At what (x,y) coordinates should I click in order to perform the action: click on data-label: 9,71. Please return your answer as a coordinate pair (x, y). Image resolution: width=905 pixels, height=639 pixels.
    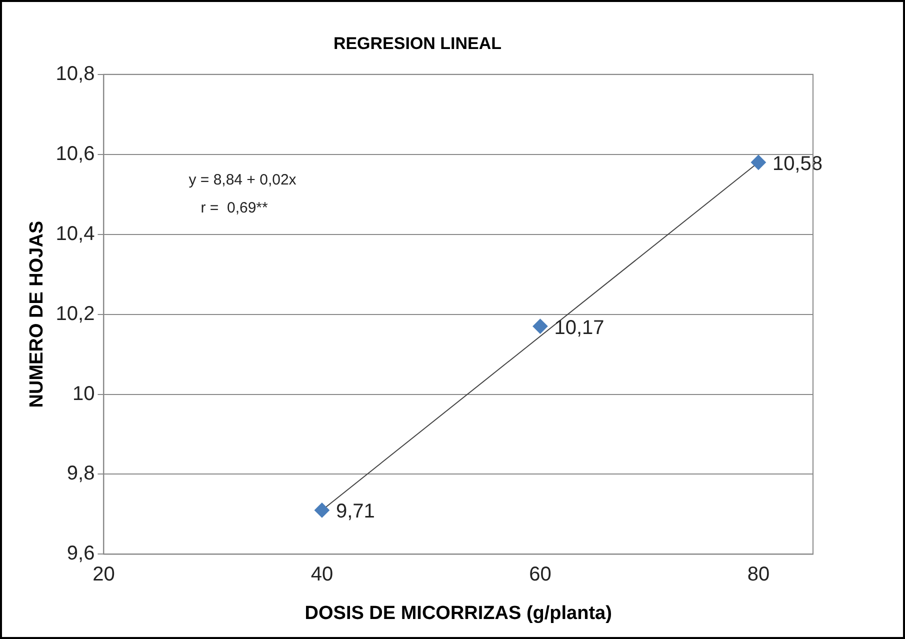
    Looking at the image, I should click on (355, 511).